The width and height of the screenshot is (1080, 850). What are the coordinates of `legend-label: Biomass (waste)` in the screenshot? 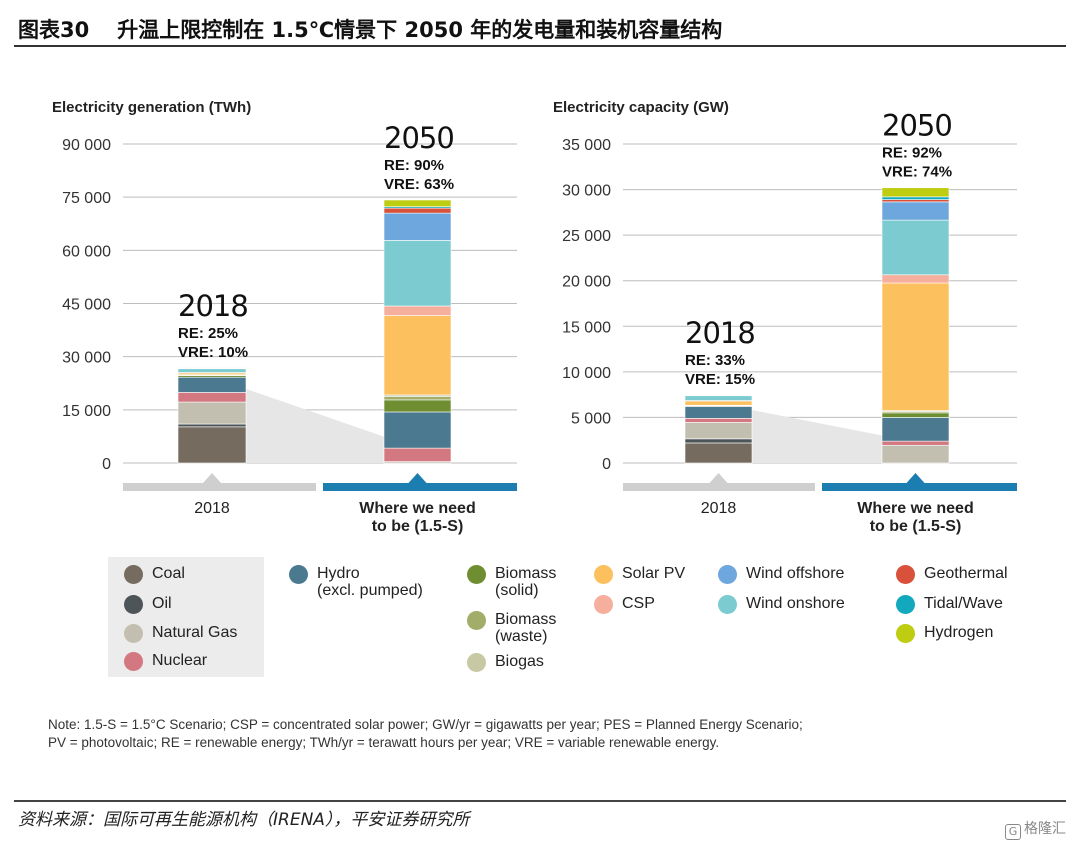 It's located at (526, 628).